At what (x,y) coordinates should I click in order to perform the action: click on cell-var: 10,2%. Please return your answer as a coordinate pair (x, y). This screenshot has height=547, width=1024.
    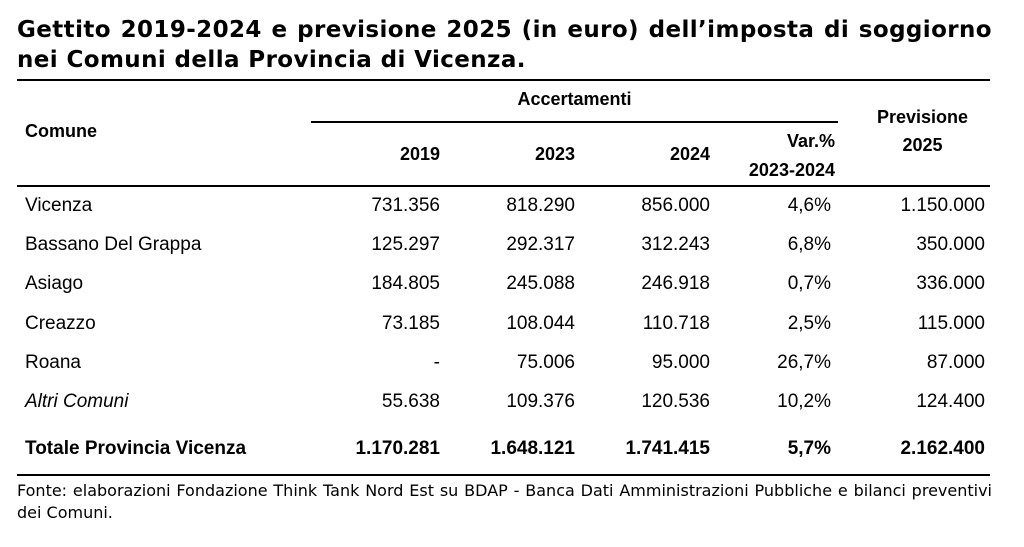
    Looking at the image, I should click on (804, 401).